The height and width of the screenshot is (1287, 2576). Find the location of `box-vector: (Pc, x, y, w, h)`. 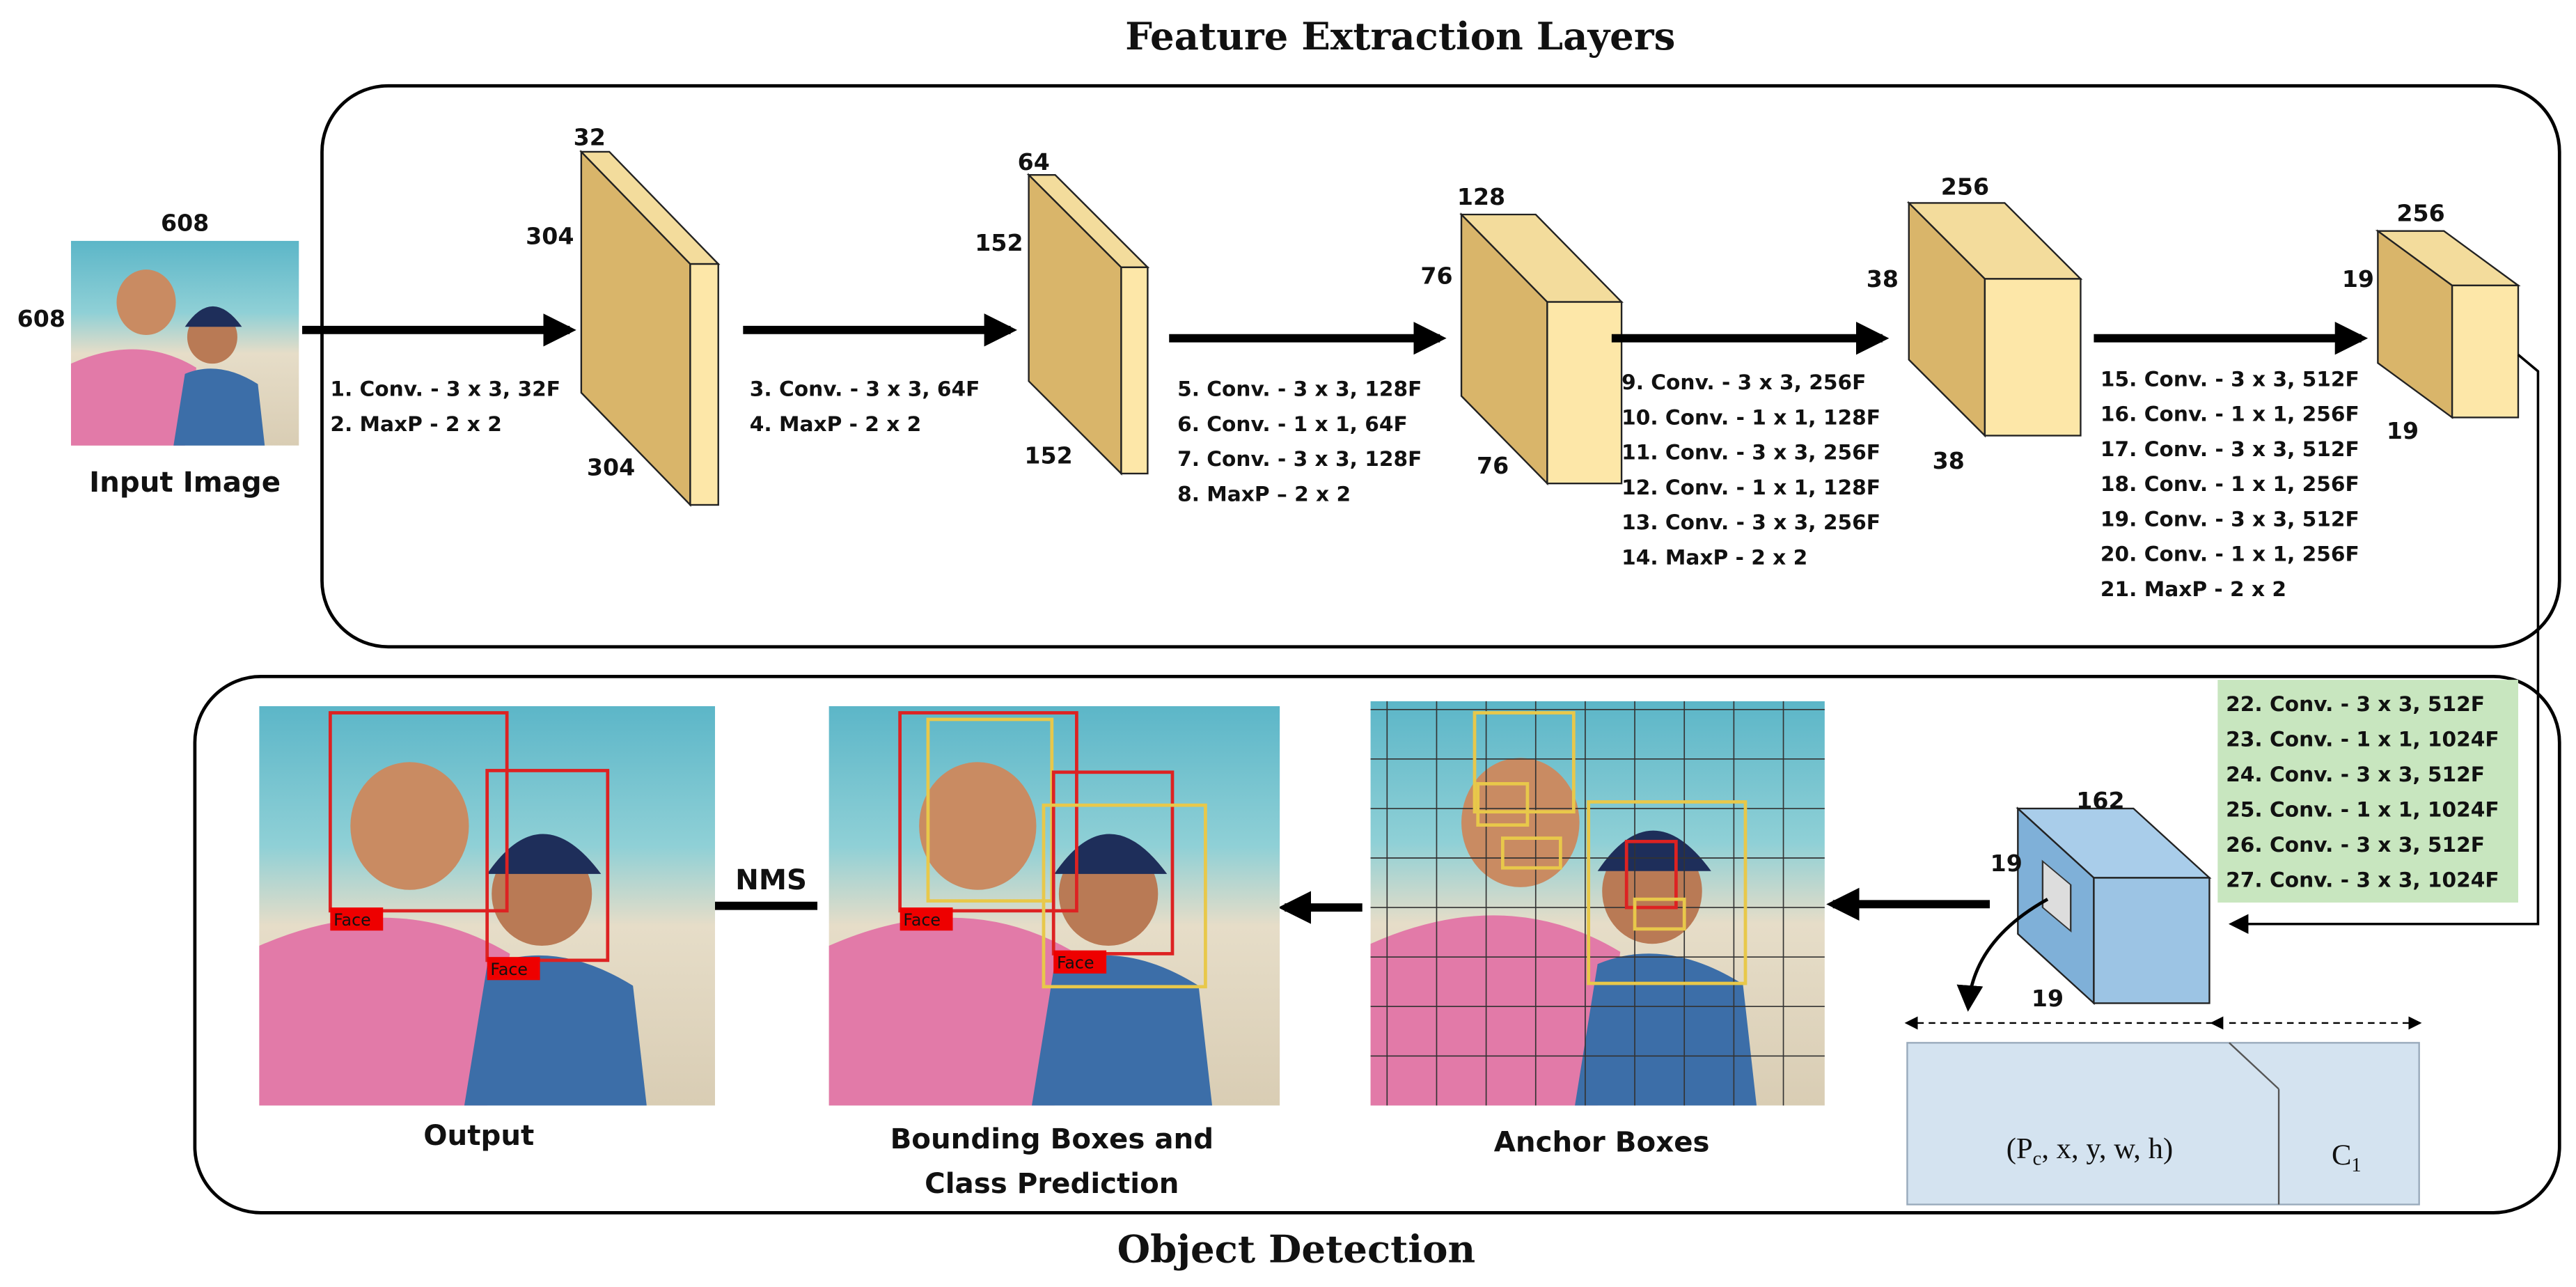

box-vector: (Pc, x, y, w, h) is located at coordinates (2089, 1150).